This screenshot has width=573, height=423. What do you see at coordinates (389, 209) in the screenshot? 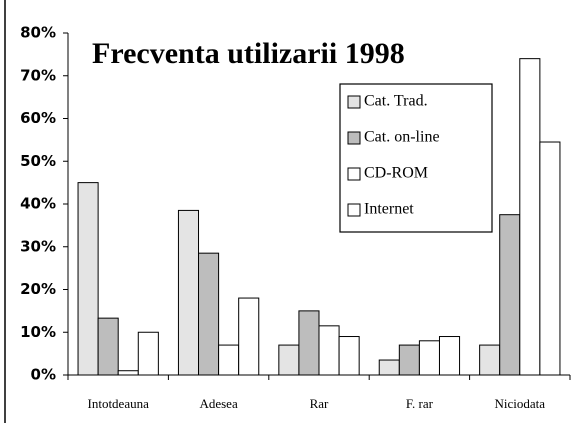
I see `legend-label: Internet` at bounding box center [389, 209].